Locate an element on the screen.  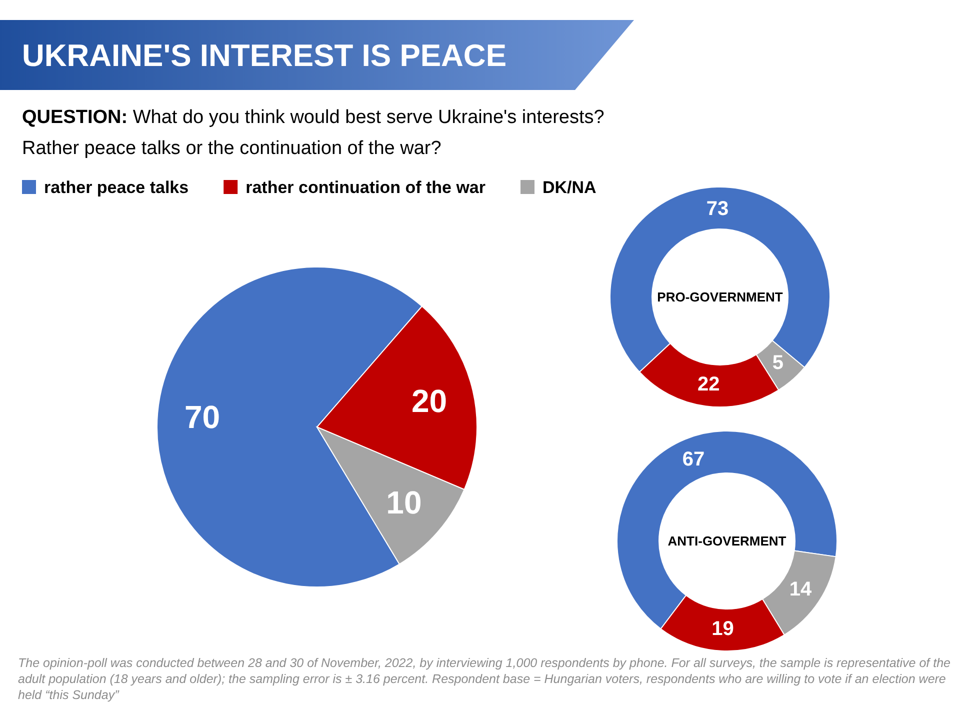
legend-label: rather continuation of the war is located at coordinates (366, 187).